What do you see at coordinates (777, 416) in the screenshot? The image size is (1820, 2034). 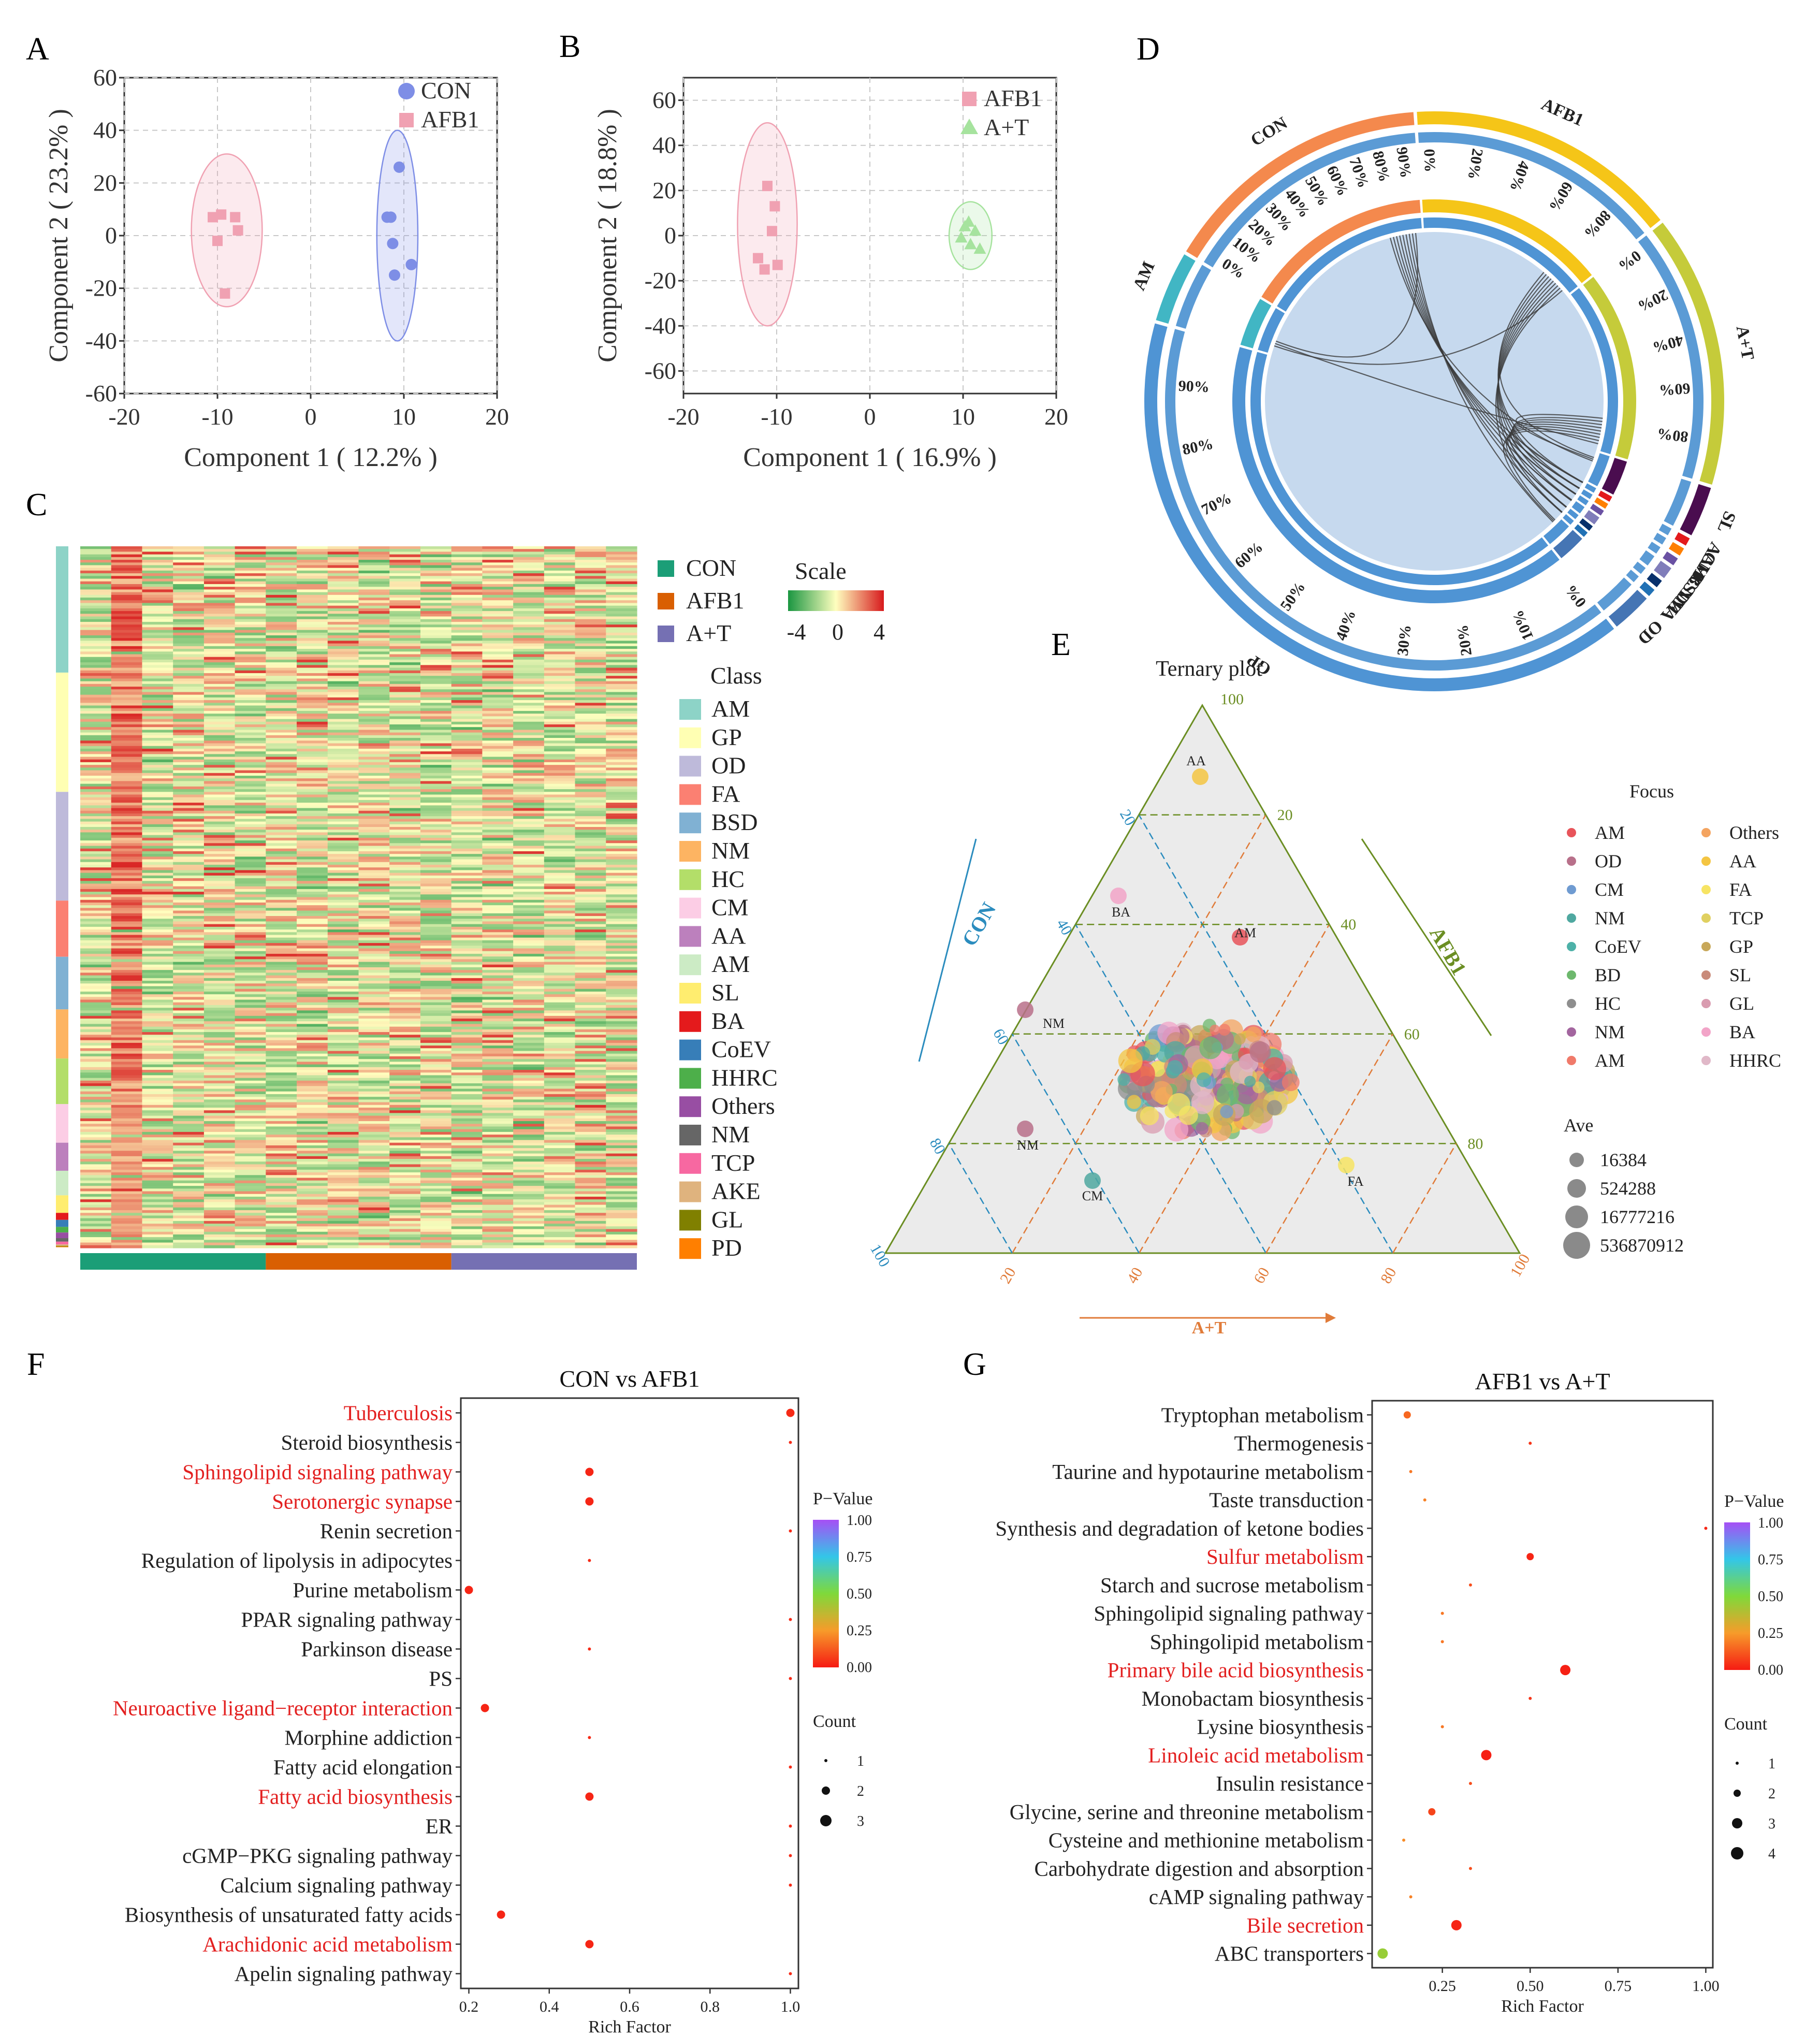 I see `x-tick-label: -10` at bounding box center [777, 416].